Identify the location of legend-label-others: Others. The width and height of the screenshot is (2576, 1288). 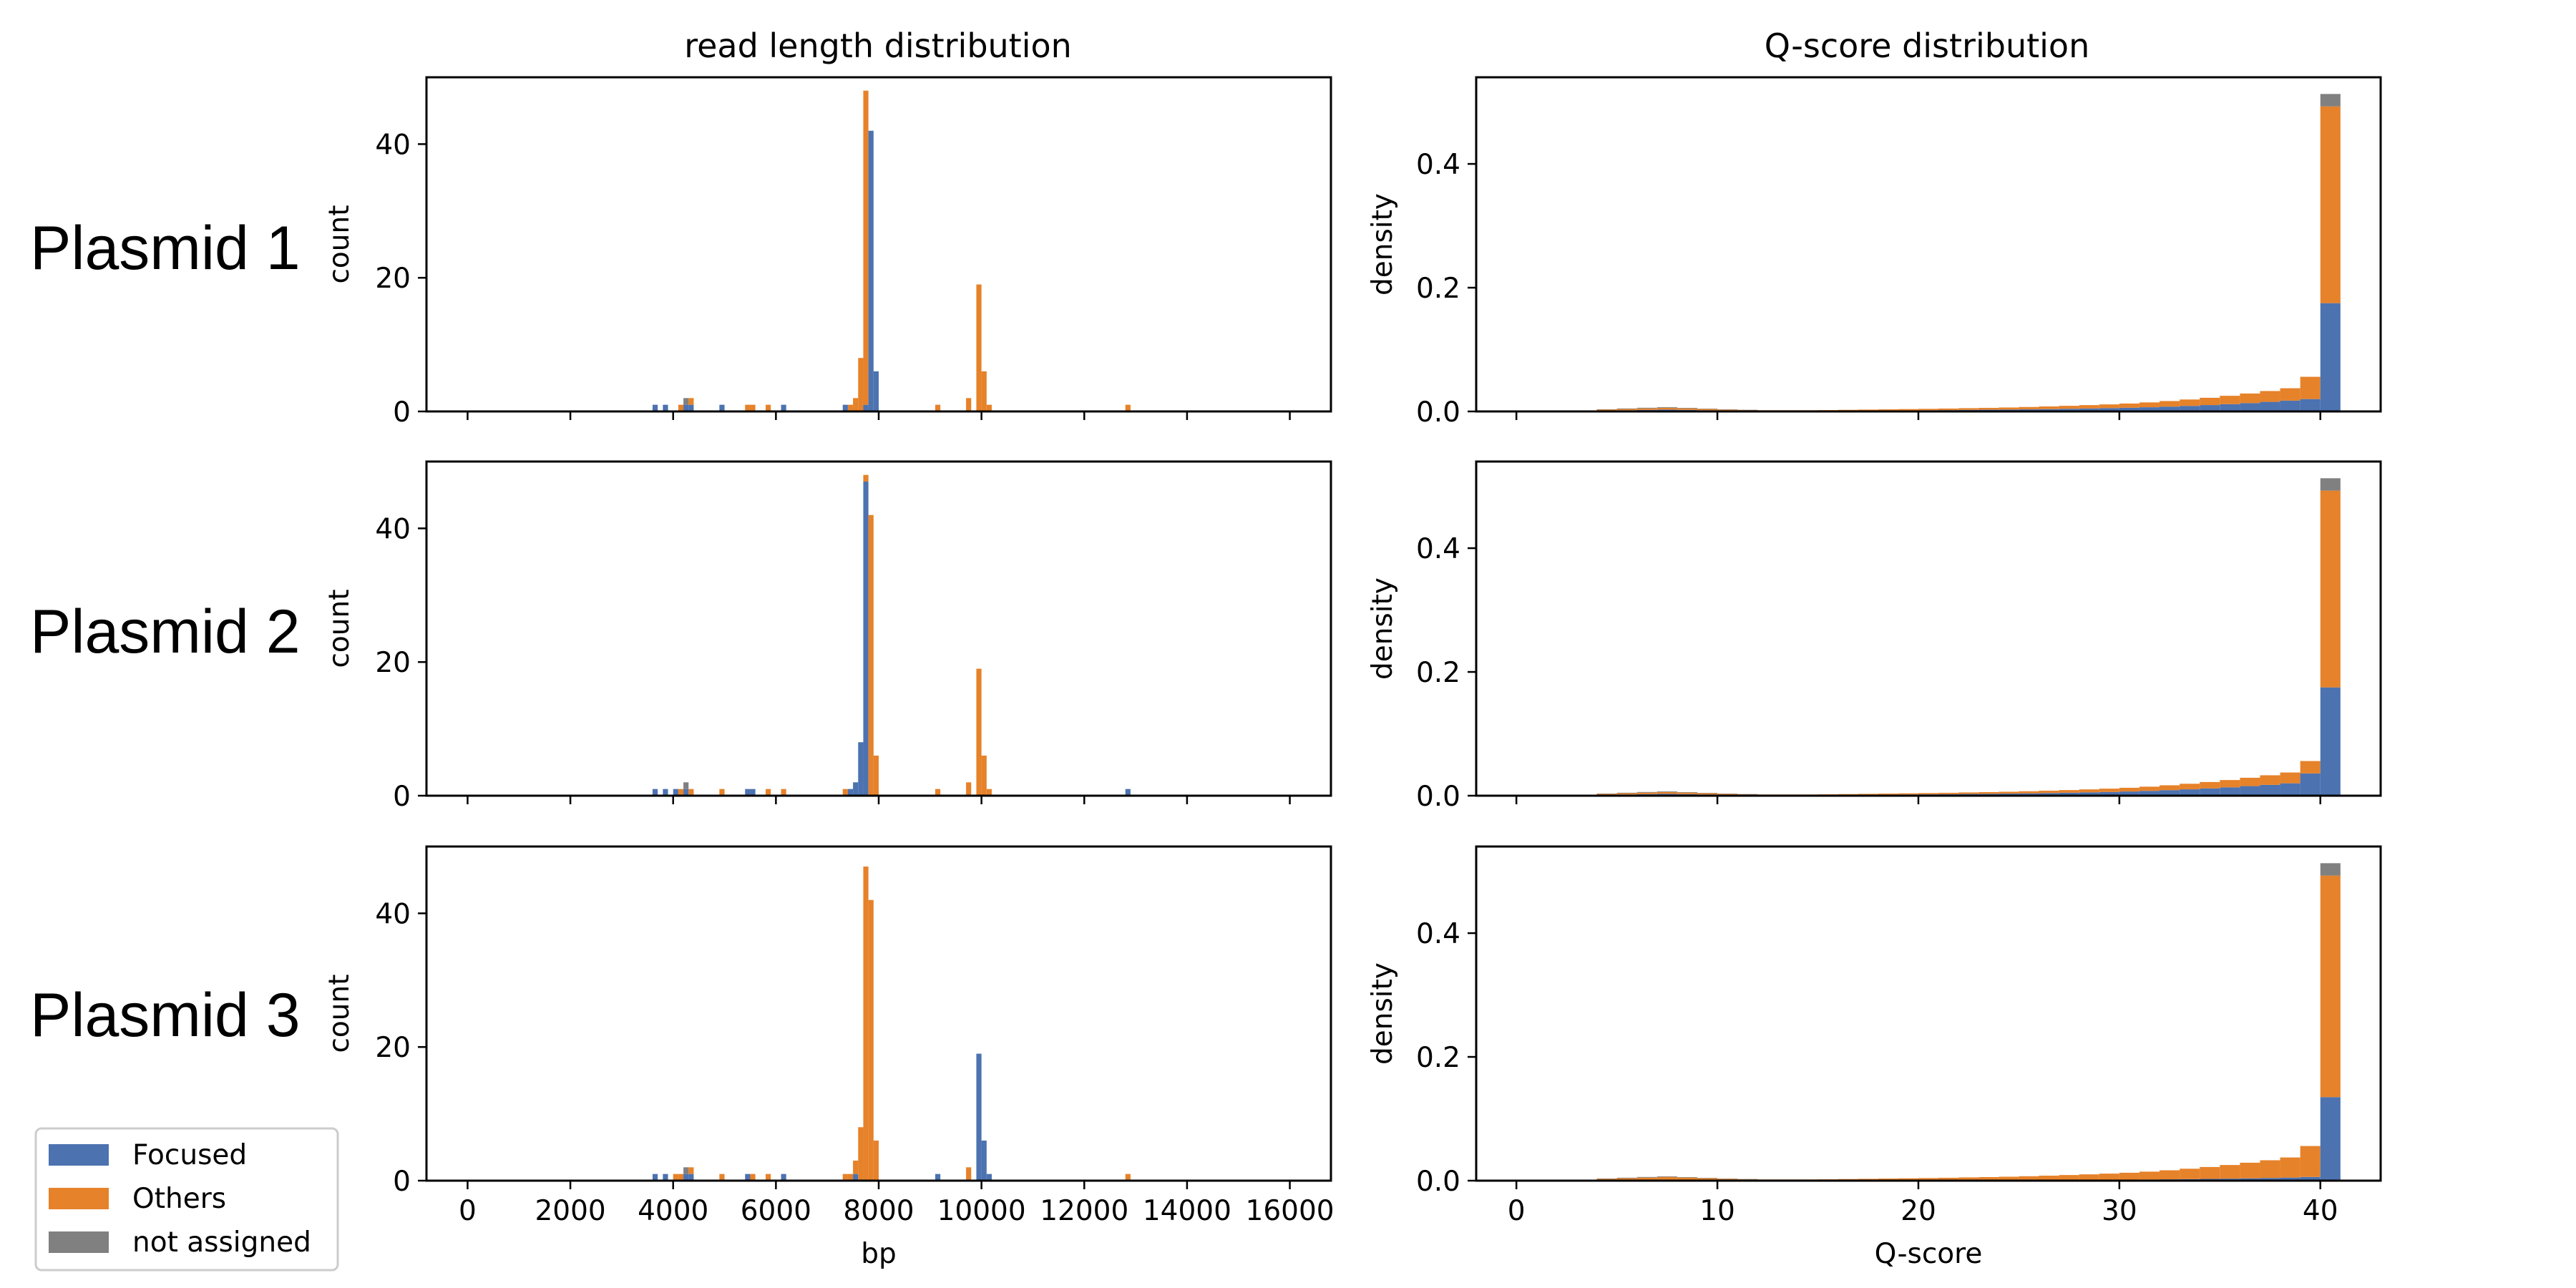
(179, 1199).